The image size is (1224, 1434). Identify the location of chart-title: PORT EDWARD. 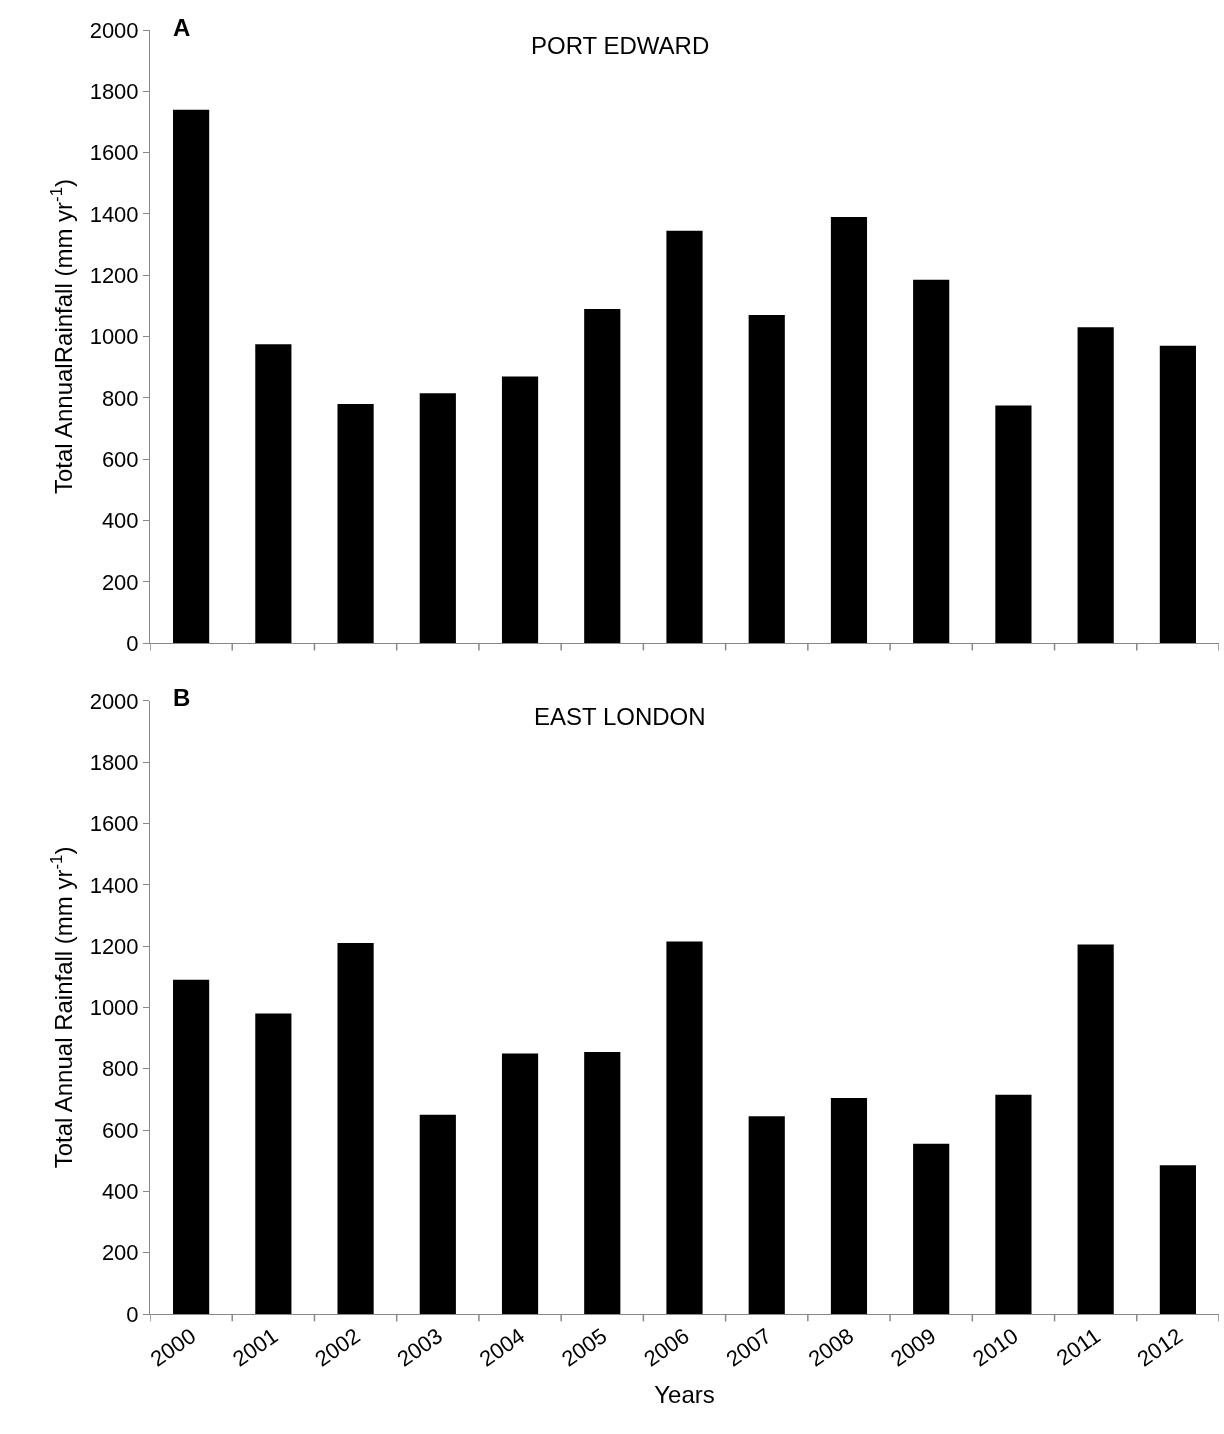
(620, 45).